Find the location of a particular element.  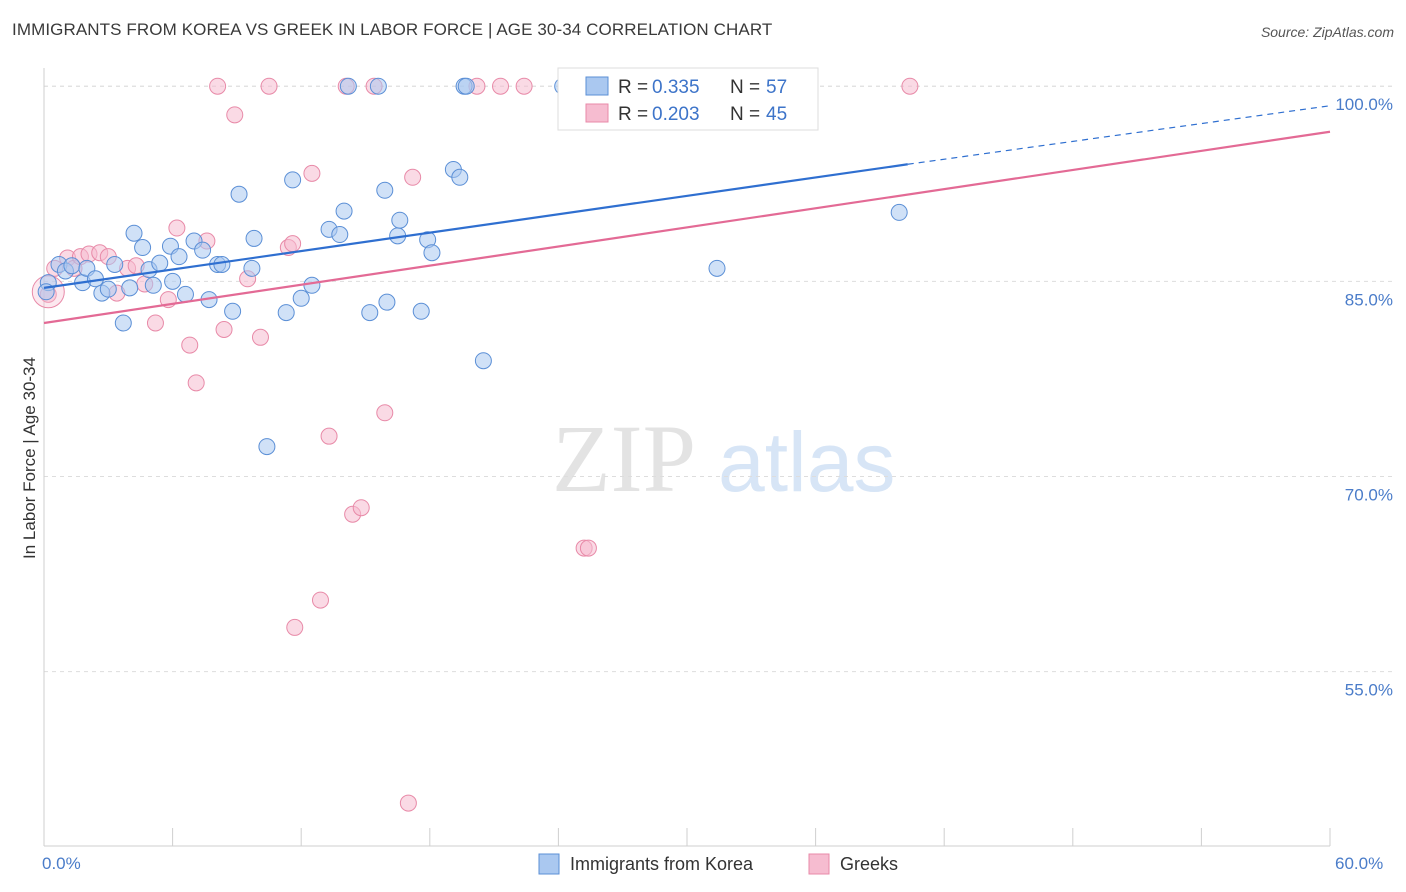

legend-top-pink-r-label: R = is located at coordinates (633, 114).